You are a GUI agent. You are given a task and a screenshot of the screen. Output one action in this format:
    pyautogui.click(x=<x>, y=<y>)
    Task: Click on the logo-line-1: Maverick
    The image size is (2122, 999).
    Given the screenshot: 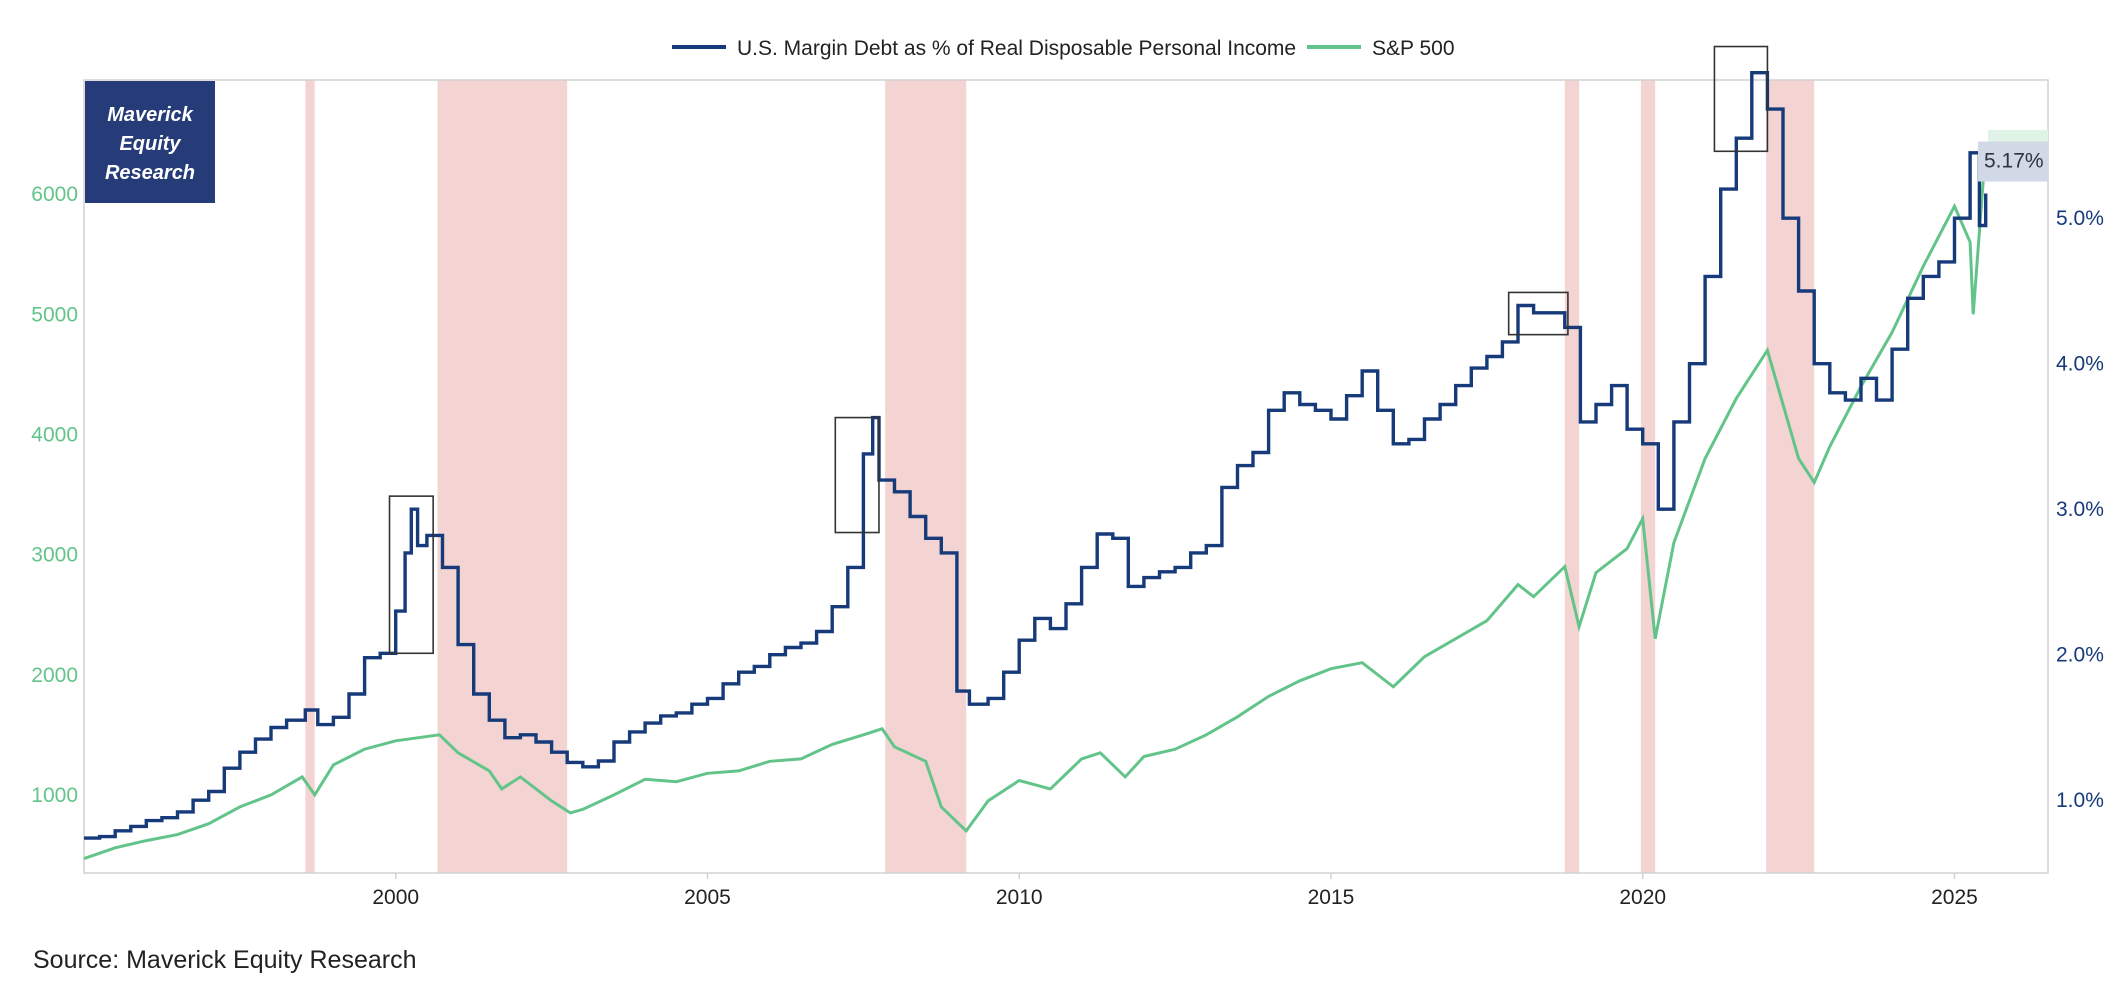 What is the action you would take?
    pyautogui.click(x=150, y=115)
    